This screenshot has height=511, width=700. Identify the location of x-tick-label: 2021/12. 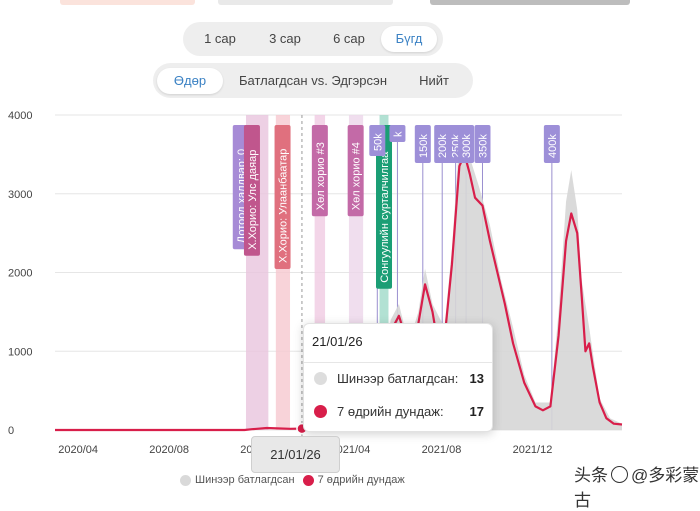
(533, 450).